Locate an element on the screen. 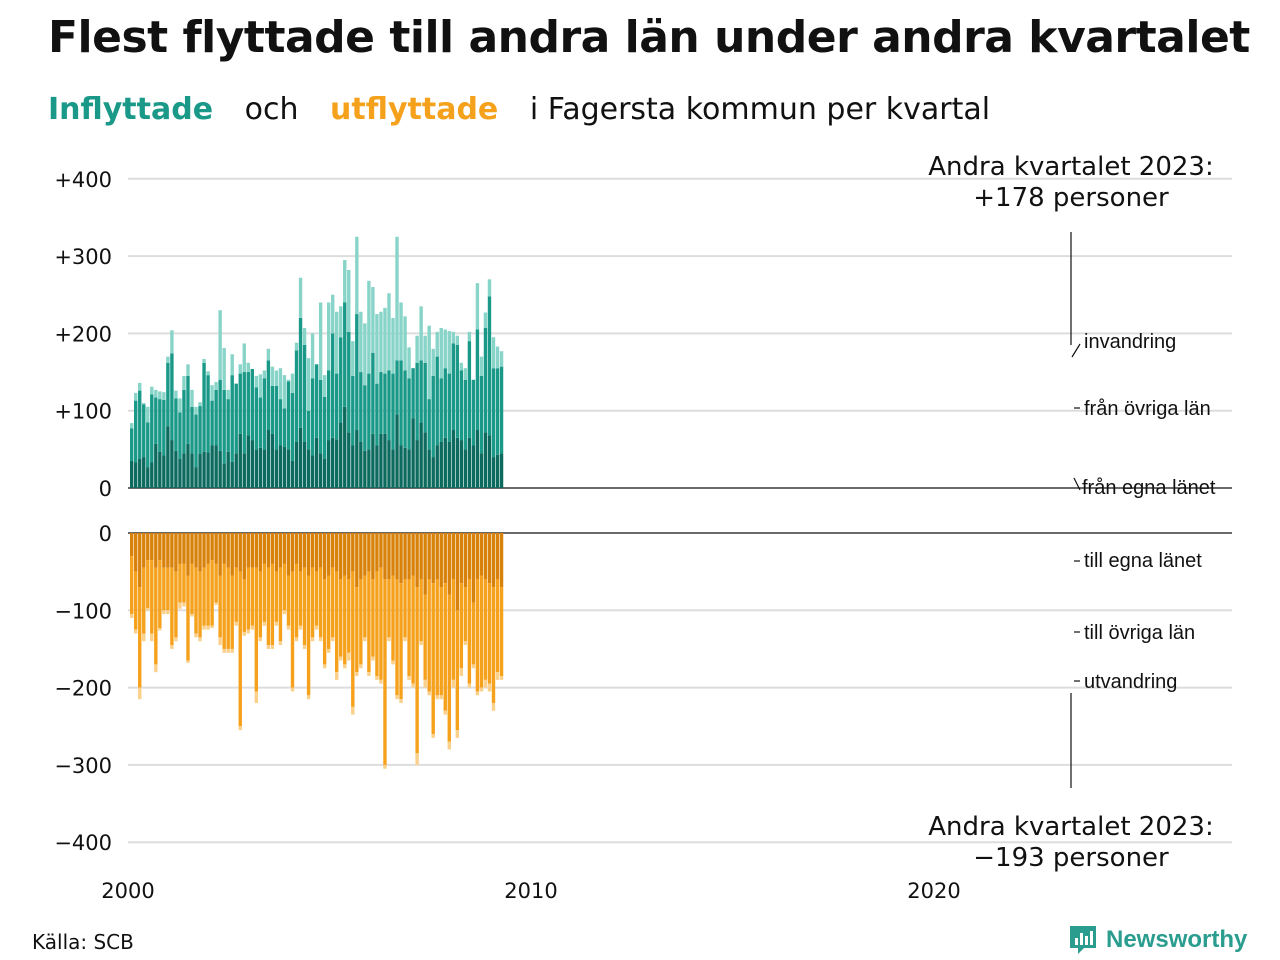 This screenshot has height=960, width=1280. annotation-top-line1: Andra kvartalet 2023: is located at coordinates (1070, 167).